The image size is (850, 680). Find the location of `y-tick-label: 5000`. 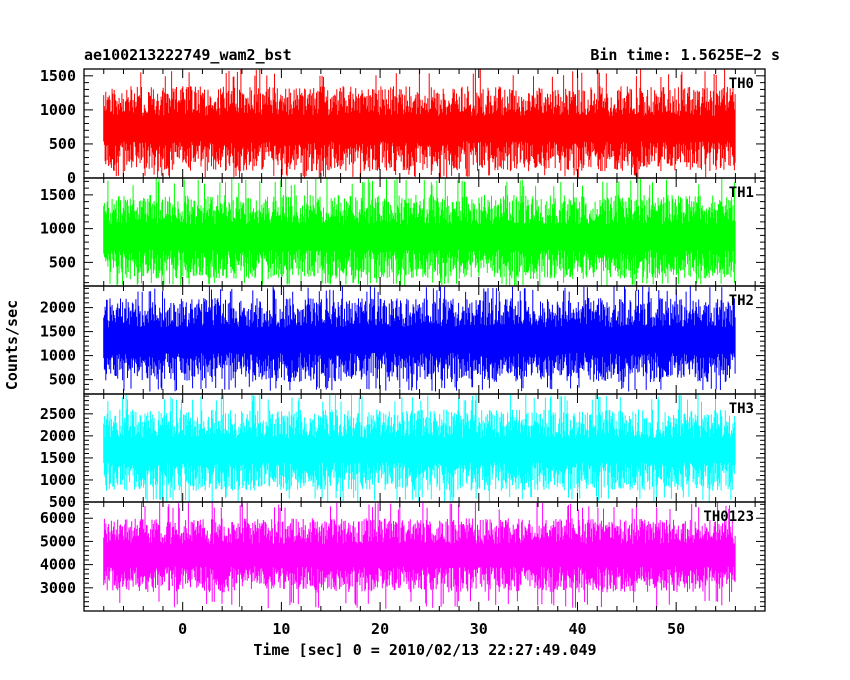

y-tick-label: 5000 is located at coordinates (58, 541).